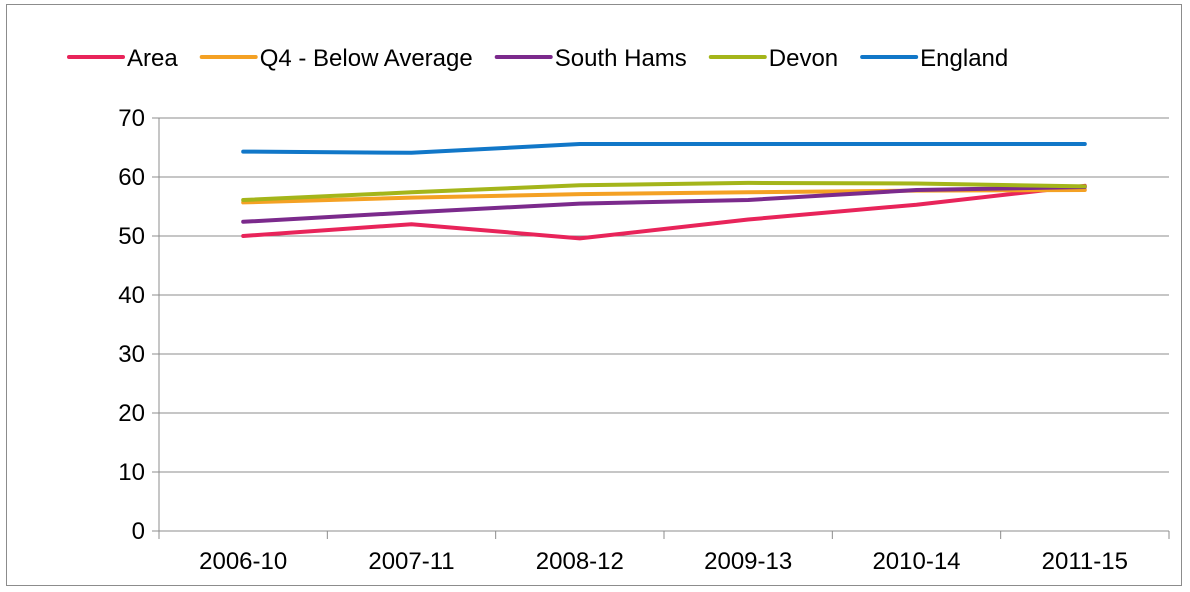 This screenshot has height=592, width=1190. Describe the element at coordinates (131, 354) in the screenshot. I see `y-tick-label: 30` at that location.